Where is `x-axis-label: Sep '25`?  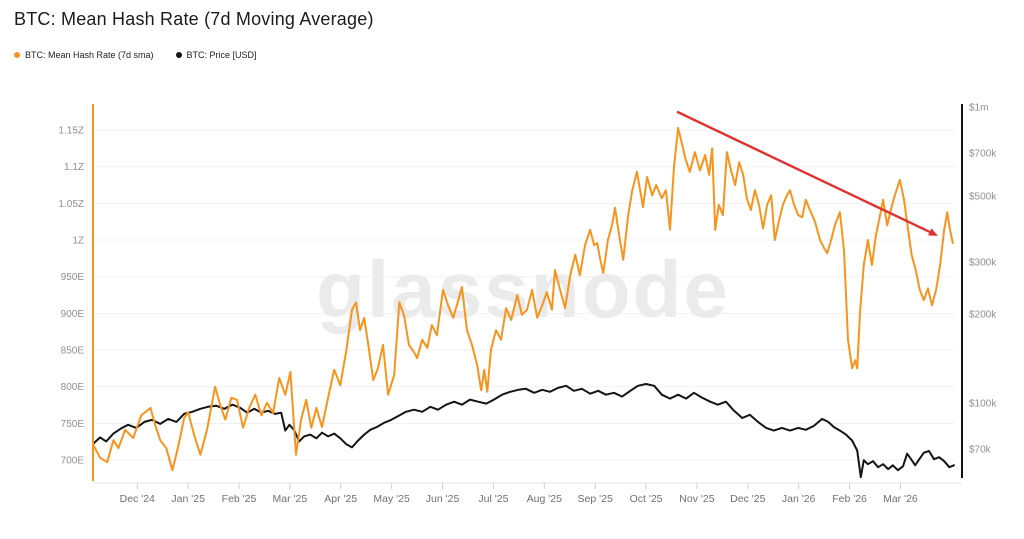
x-axis-label: Sep '25 is located at coordinates (595, 499).